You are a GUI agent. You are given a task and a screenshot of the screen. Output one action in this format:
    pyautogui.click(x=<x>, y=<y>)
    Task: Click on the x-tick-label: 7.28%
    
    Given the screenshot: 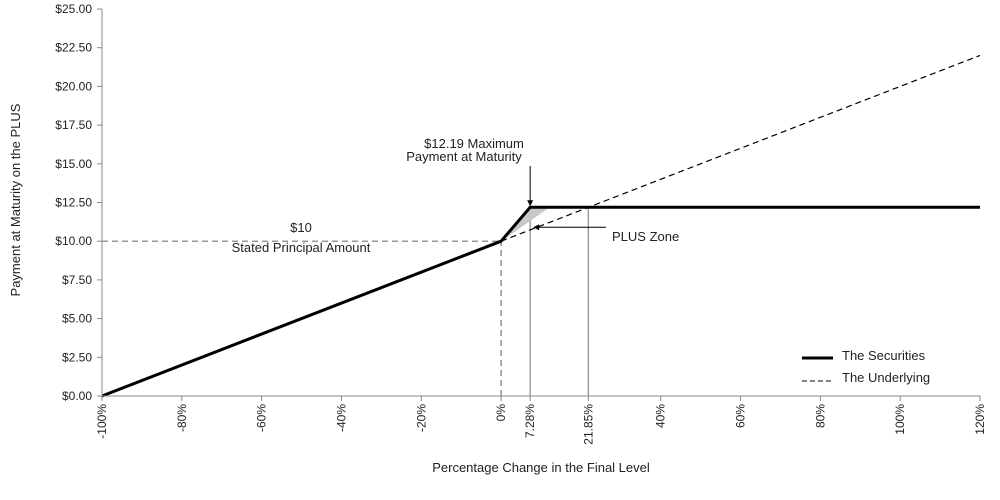 What is the action you would take?
    pyautogui.click(x=530, y=421)
    